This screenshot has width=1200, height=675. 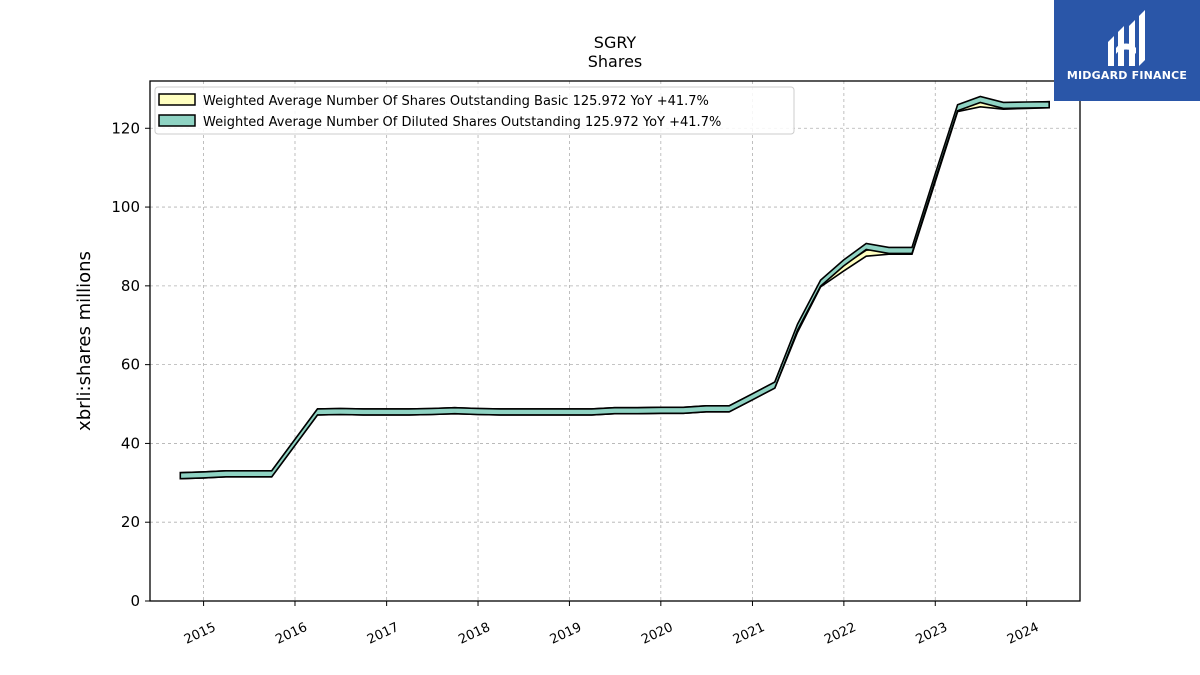 I want to click on y-axis: 0 20 40 60 80 100 120, so click(x=130, y=364).